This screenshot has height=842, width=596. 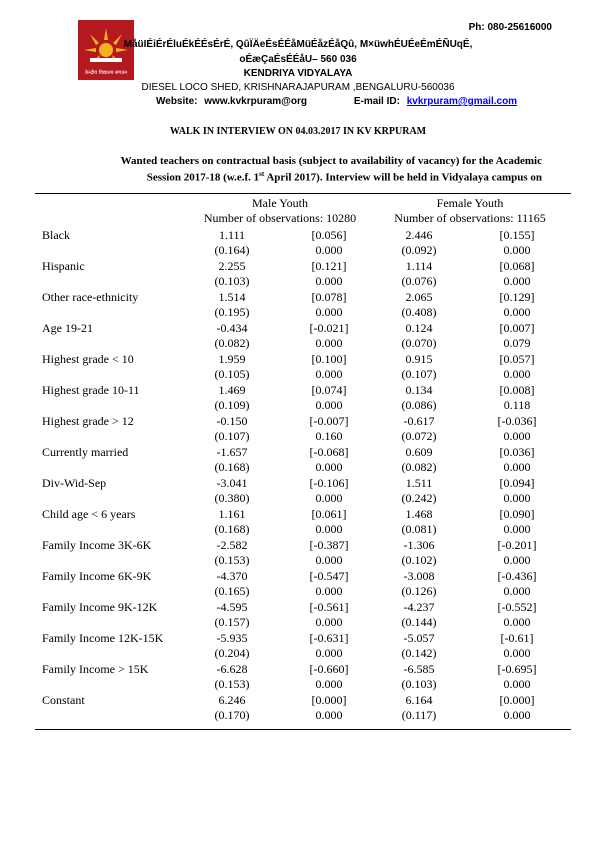 What do you see at coordinates (203, 177) in the screenshot?
I see `para-line-2-start: Session 2017-18 (w.e.f. 1` at bounding box center [203, 177].